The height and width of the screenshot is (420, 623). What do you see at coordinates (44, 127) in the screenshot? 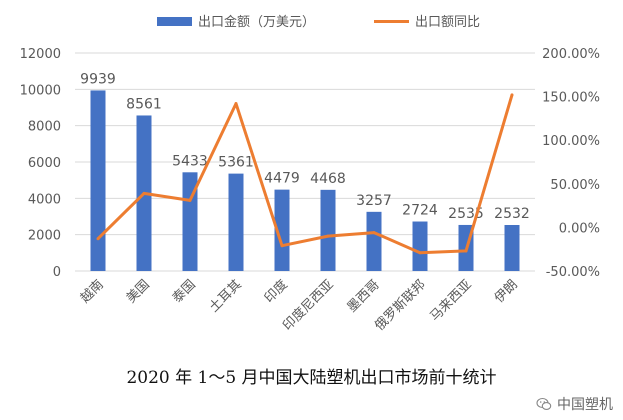
I see `left-y-tick-label: 8000` at bounding box center [44, 127].